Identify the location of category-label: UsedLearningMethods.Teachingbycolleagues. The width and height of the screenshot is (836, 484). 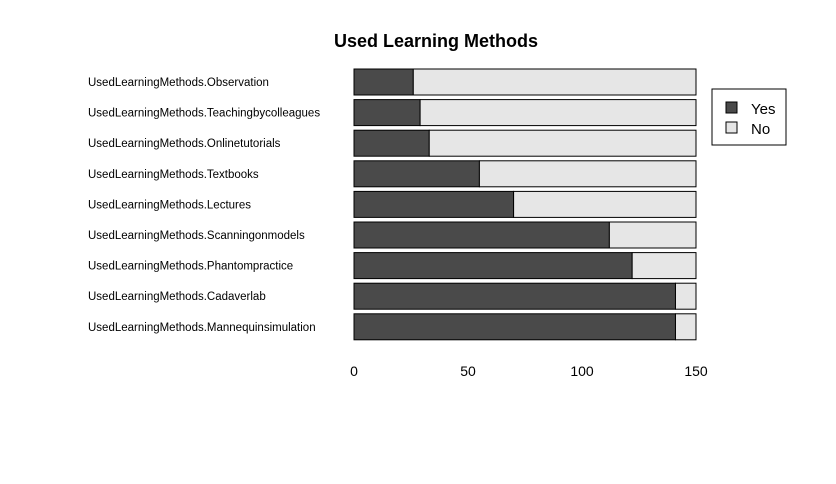
(204, 114).